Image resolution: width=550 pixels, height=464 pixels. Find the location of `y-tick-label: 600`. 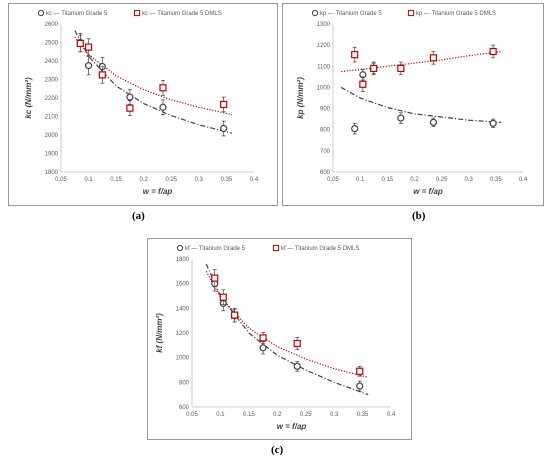

y-tick-label: 600 is located at coordinates (184, 408).